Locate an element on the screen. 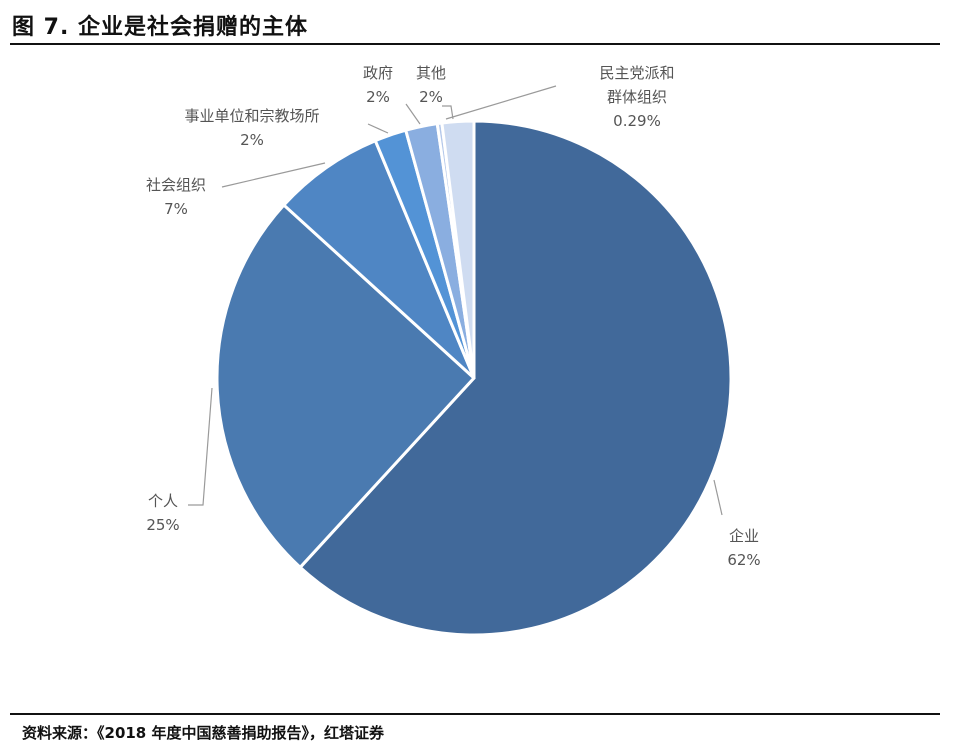 The width and height of the screenshot is (960, 756). slice-name-government: 政府 is located at coordinates (378, 73).